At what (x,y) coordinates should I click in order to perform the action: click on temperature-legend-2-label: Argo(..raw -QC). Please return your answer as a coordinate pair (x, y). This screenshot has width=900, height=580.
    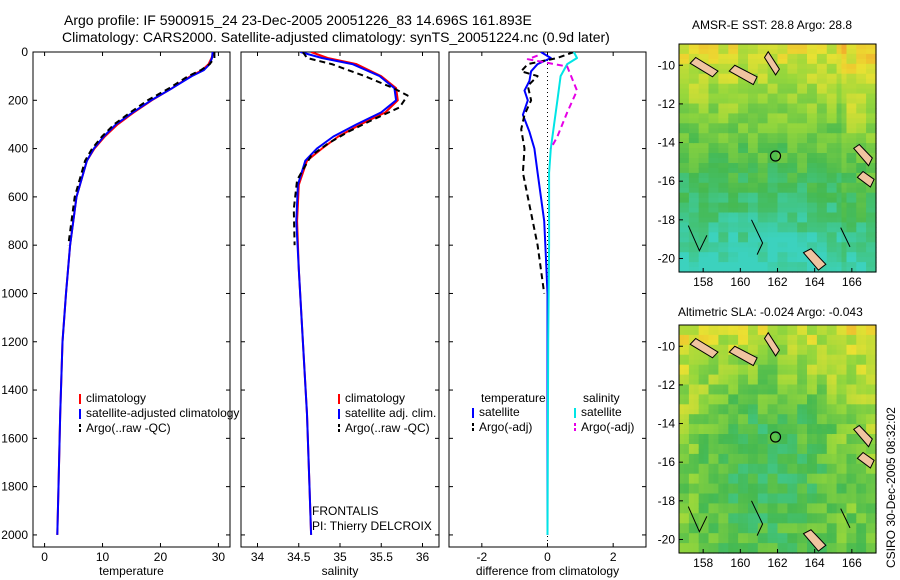
    Looking at the image, I should click on (128, 428).